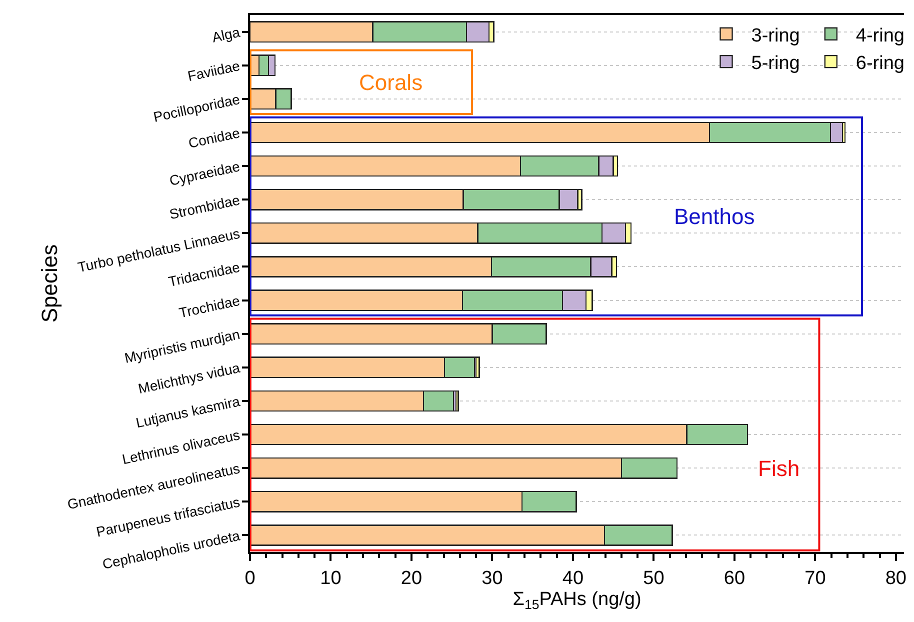 The width and height of the screenshot is (914, 622). I want to click on x-tick-label: 20, so click(411, 578).